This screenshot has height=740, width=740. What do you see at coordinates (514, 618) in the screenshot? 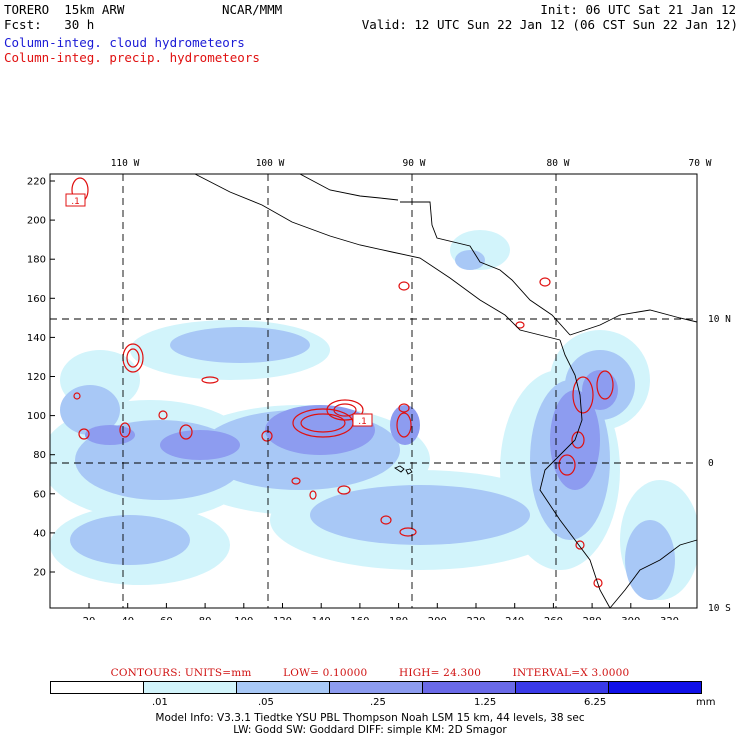
I see `x-tick-label: 240` at bounding box center [514, 618].